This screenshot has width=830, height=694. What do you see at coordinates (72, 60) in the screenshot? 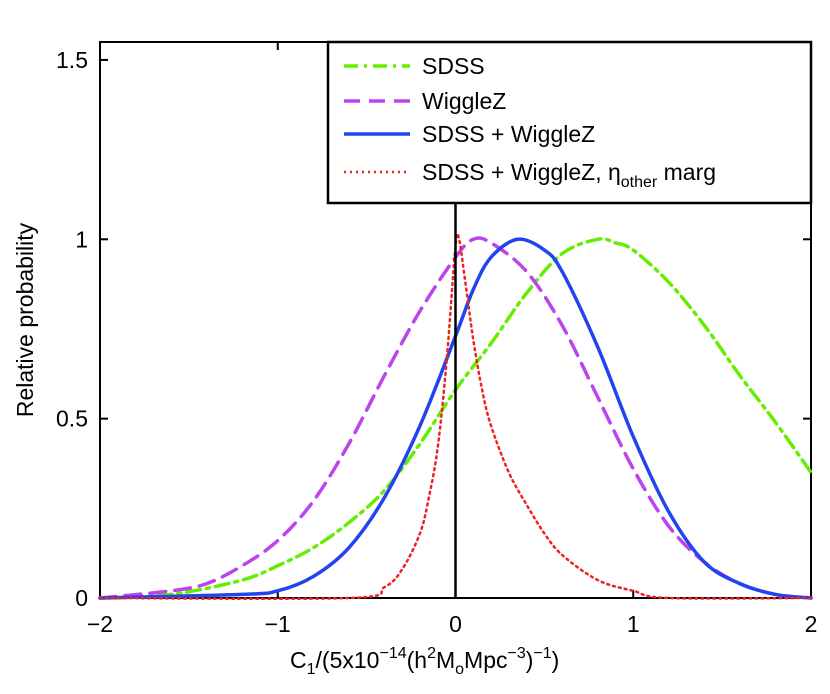
I see `y-tick-label: 1.5` at bounding box center [72, 60].